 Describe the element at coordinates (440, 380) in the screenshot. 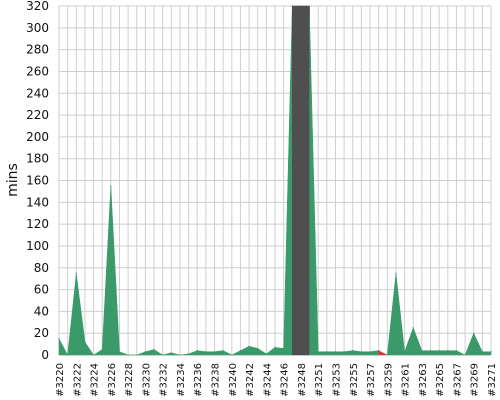

I see `x-tick-label: #3265` at that location.